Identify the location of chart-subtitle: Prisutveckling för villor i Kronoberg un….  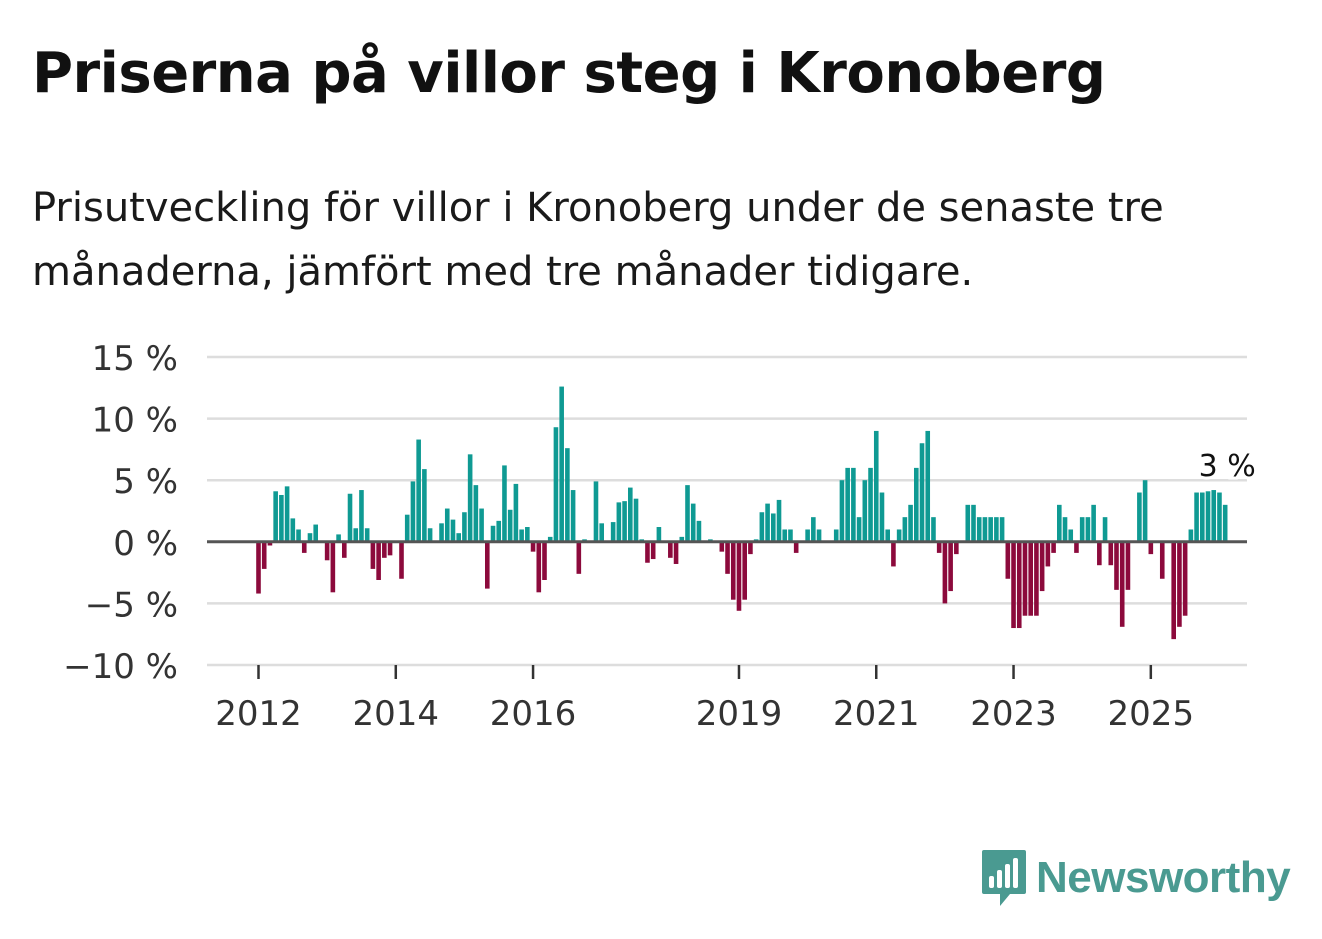
(598, 240).